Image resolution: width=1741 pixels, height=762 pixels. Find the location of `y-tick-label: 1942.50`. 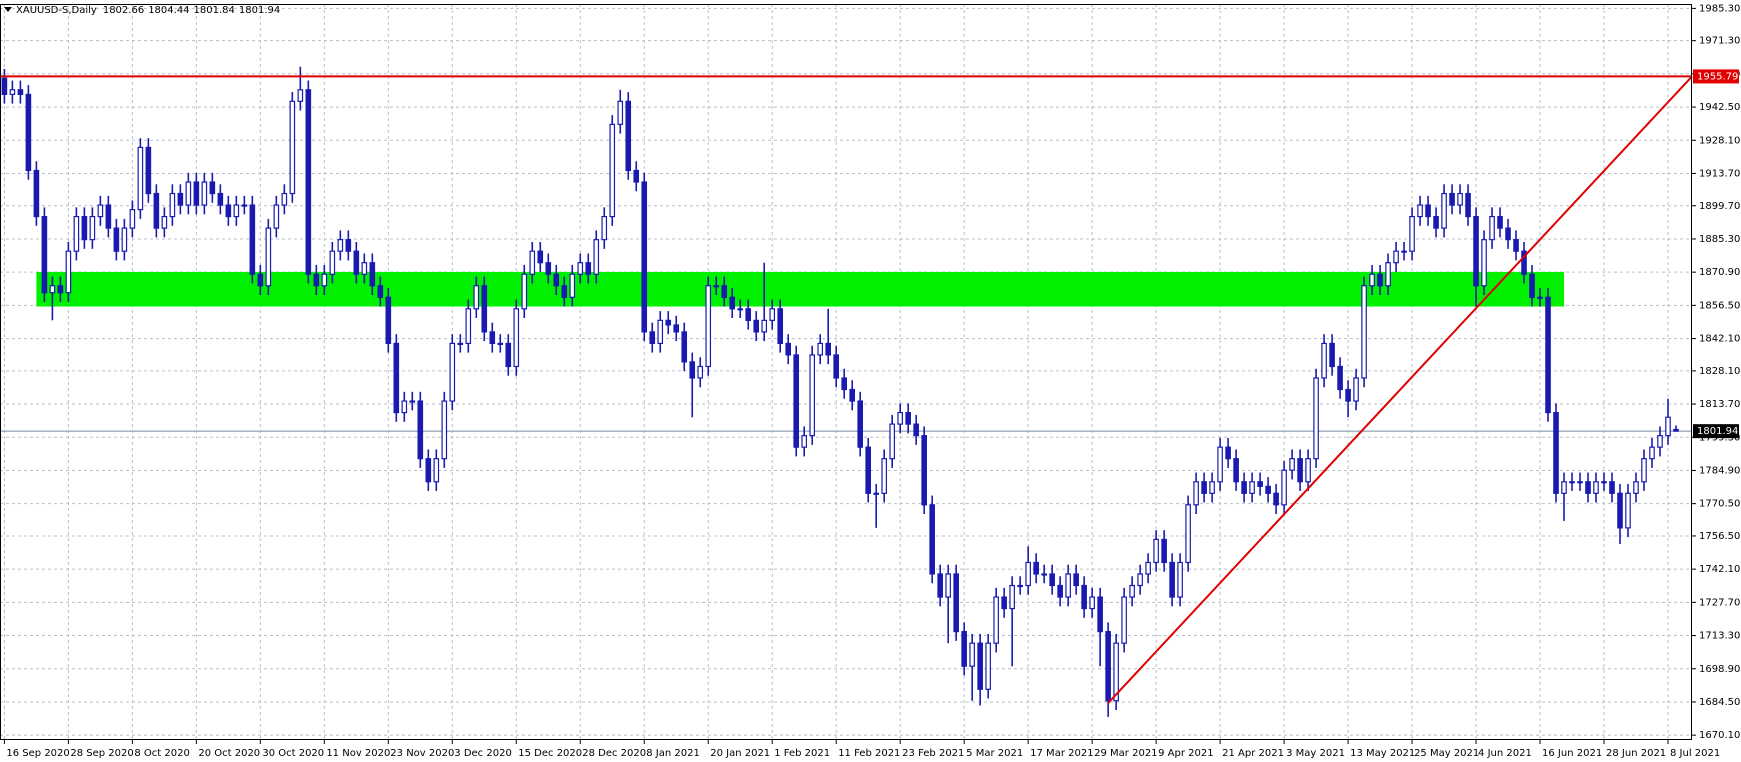

y-tick-label: 1942.50 is located at coordinates (1719, 107).